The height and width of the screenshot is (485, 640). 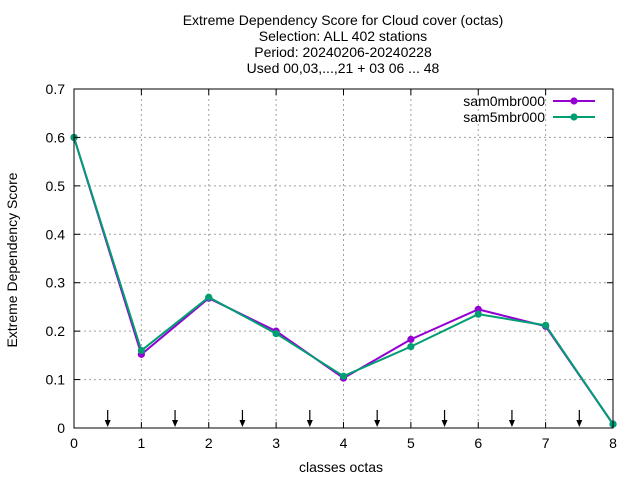 I want to click on y-tick-label: 0, so click(x=61, y=428).